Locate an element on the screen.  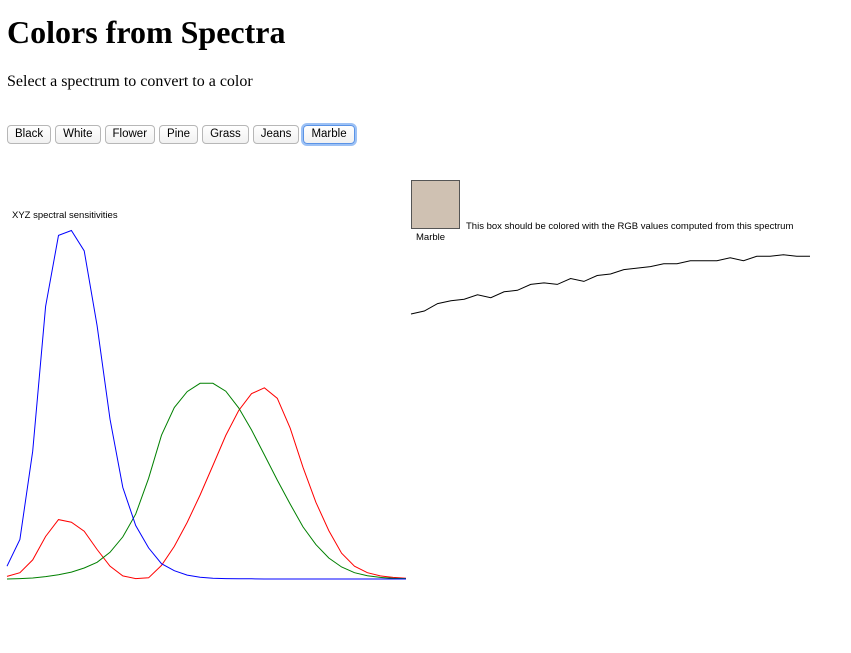
selected-spectrum-chart is located at coordinates (610, 284).